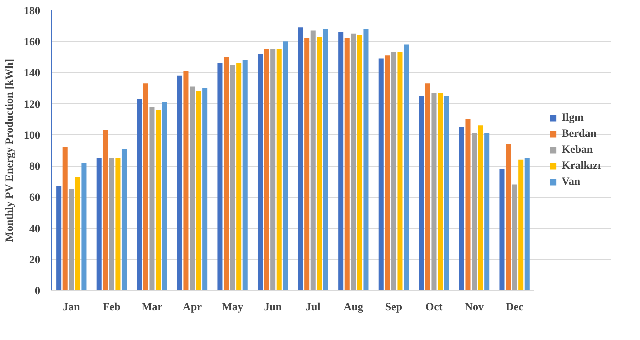  What do you see at coordinates (35, 198) in the screenshot?
I see `y-tick-label: 60` at bounding box center [35, 198].